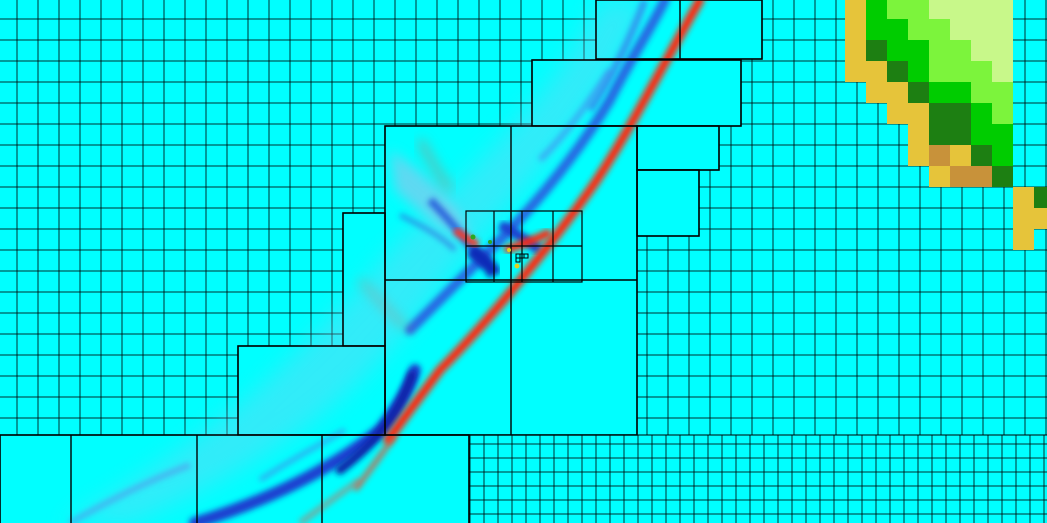 The width and height of the screenshot is (1047, 523). I want to click on fine-grid, so click(758, 479).